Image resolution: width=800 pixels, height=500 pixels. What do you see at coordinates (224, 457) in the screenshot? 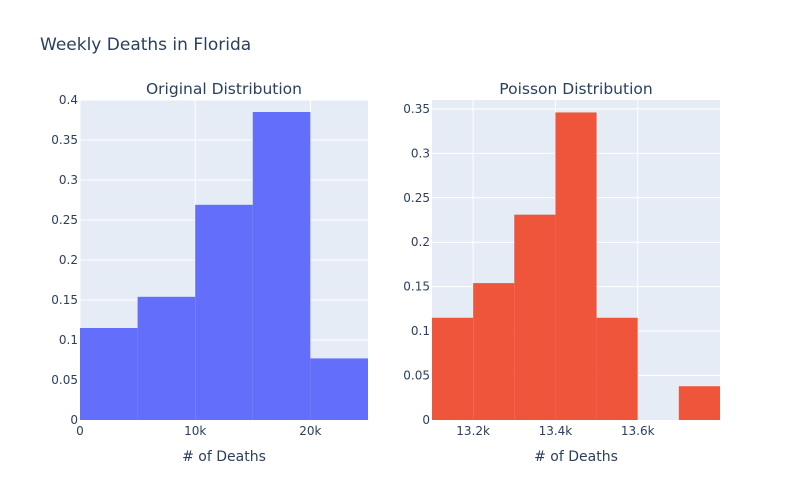
I see `x-axis-label-original: # of Deaths` at bounding box center [224, 457].